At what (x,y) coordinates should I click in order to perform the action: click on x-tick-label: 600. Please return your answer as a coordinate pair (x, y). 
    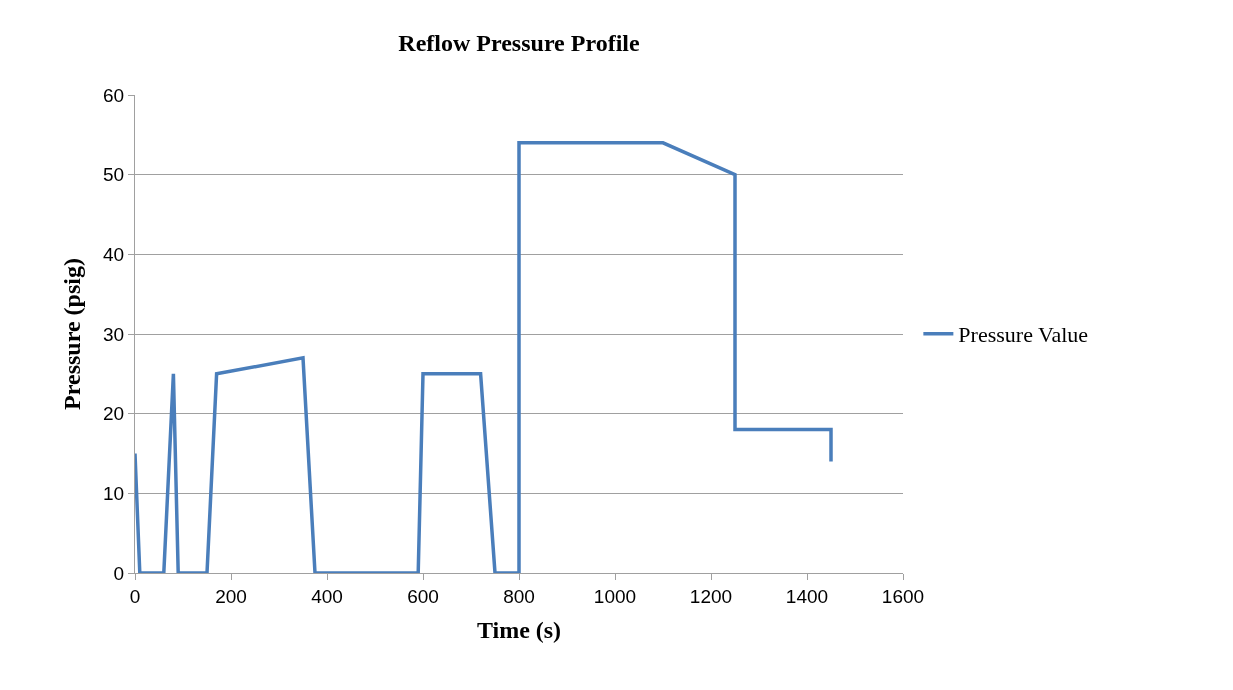
    Looking at the image, I should click on (423, 596).